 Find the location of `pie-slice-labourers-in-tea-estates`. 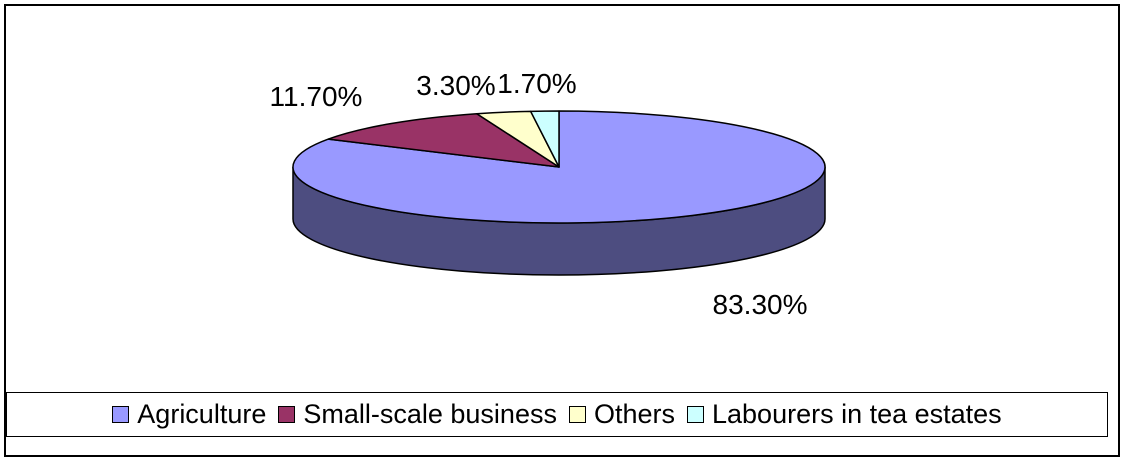

pie-slice-labourers-in-tea-estates is located at coordinates (544, 139).